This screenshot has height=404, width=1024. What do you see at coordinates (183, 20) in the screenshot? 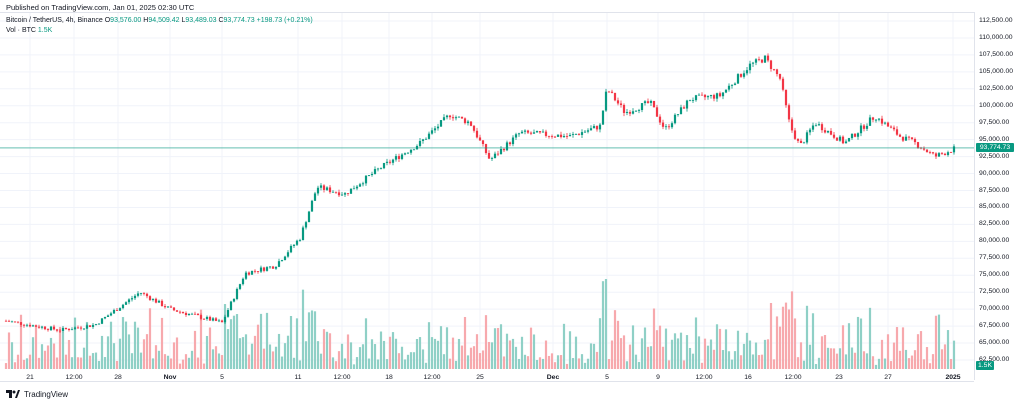
I see `low-label: L` at bounding box center [183, 20].